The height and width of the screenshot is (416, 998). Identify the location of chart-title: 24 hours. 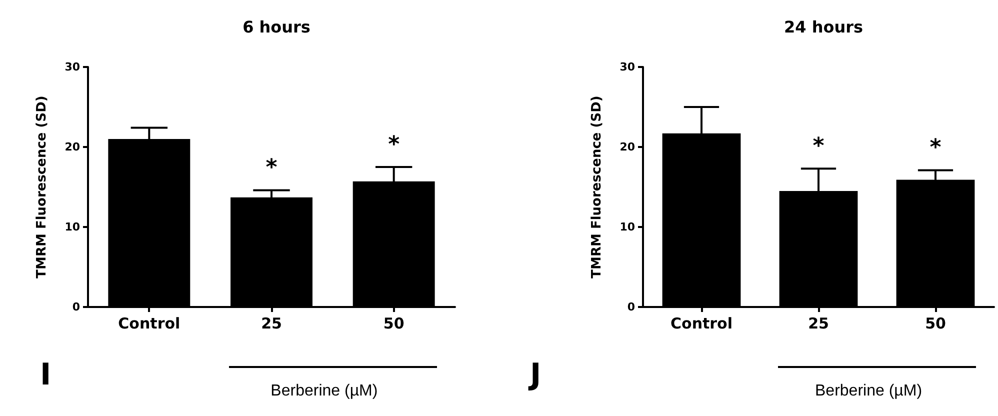
(824, 27).